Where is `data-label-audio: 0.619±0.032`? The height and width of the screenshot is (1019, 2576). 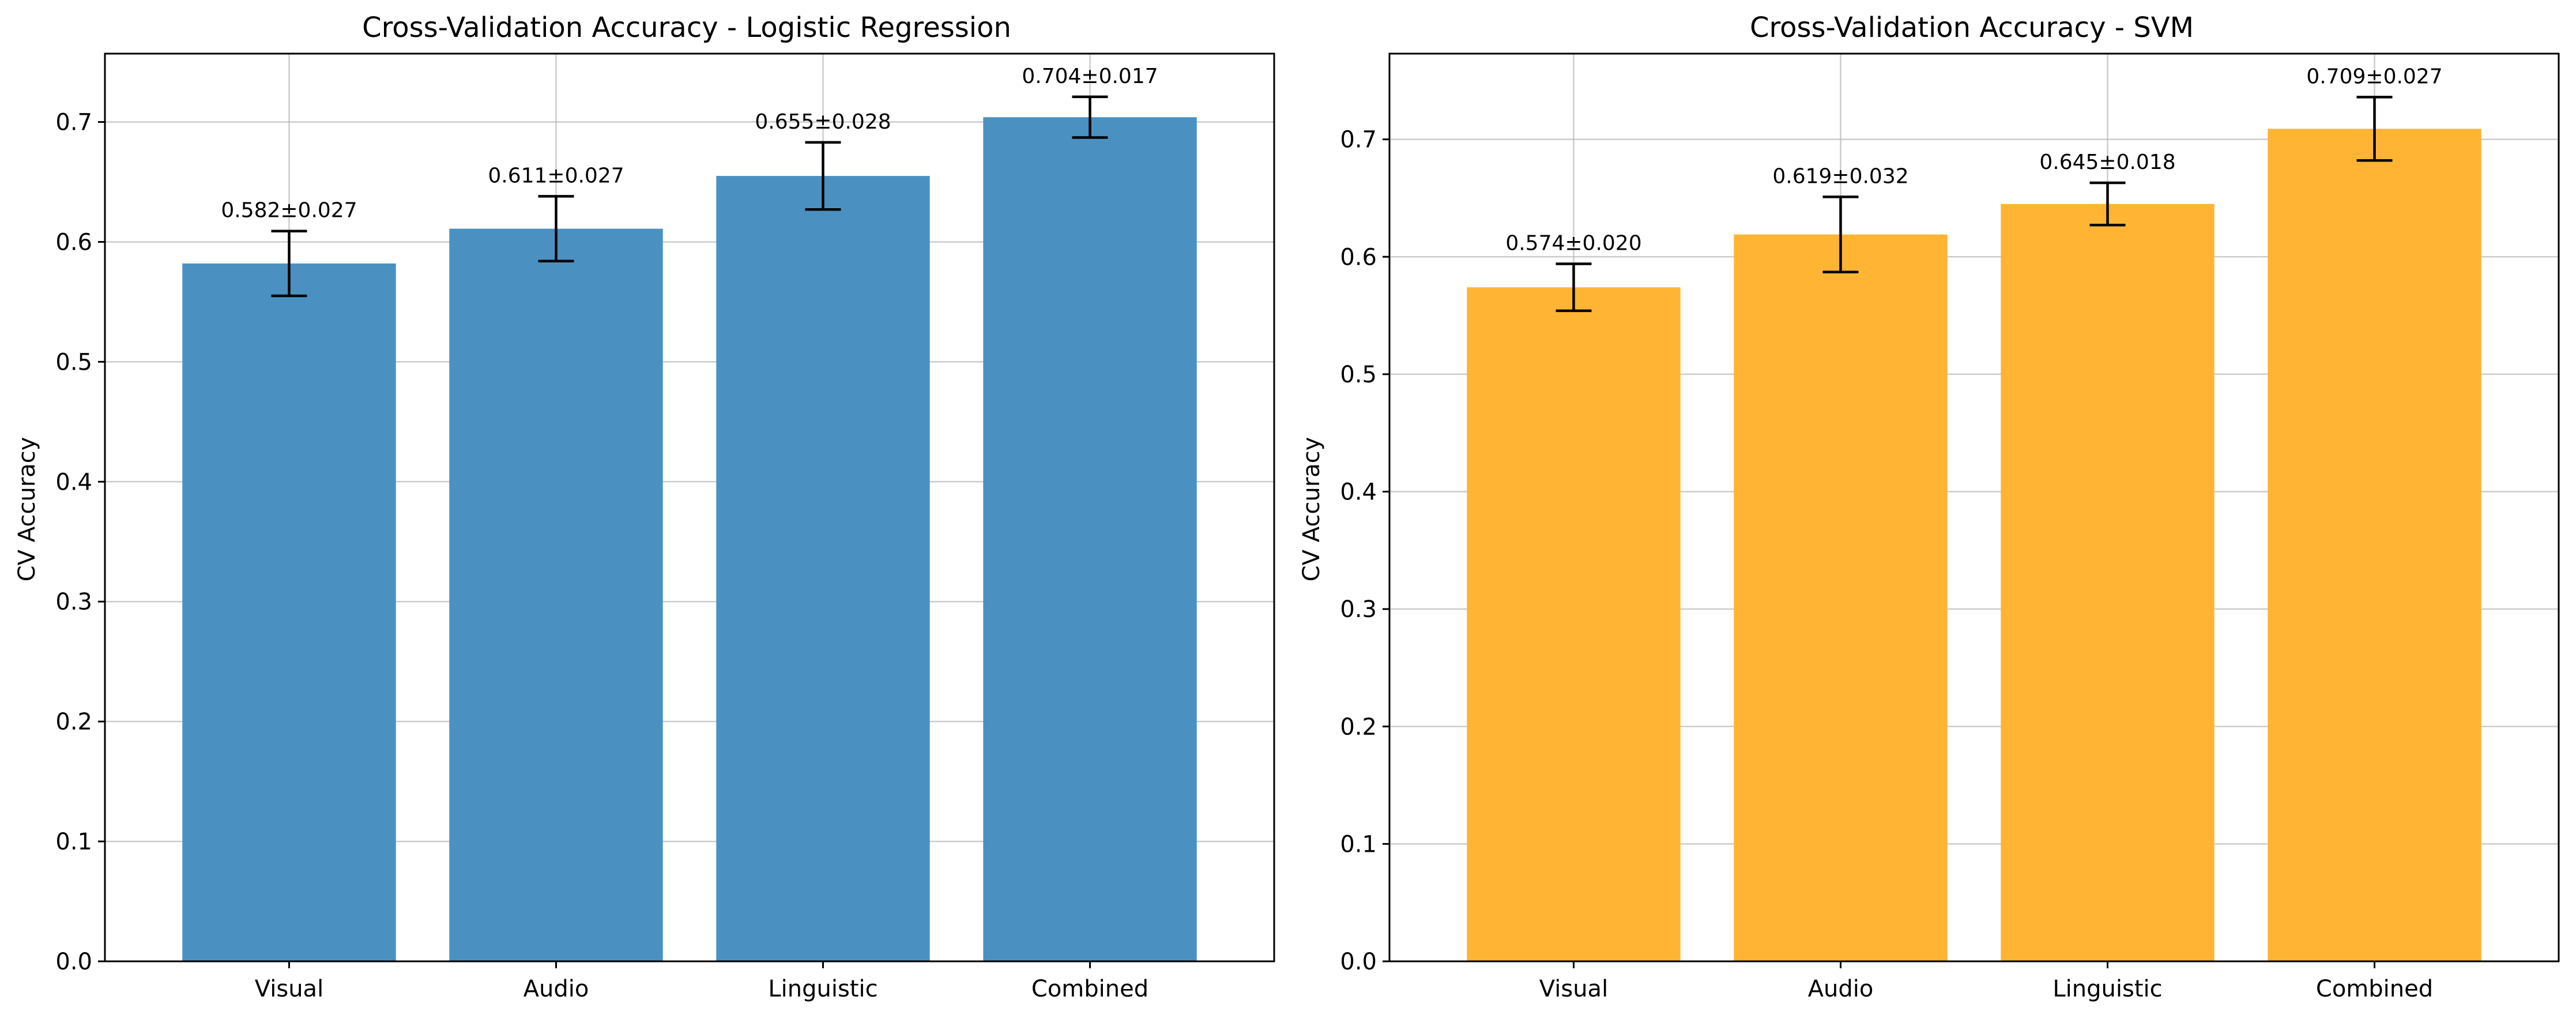 data-label-audio: 0.619±0.032 is located at coordinates (1840, 176).